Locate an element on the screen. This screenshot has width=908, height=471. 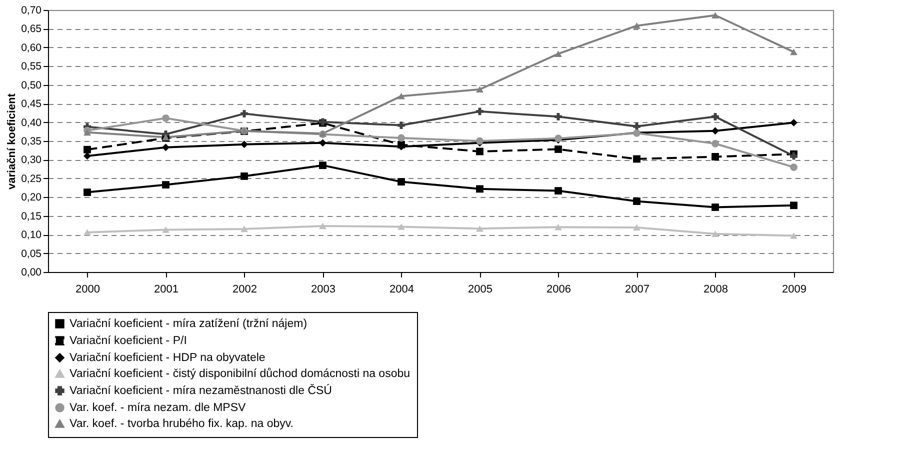
legend-label: Variační koeficient - čistý disponibilní důchod domácnosti na osobu is located at coordinates (240, 373).